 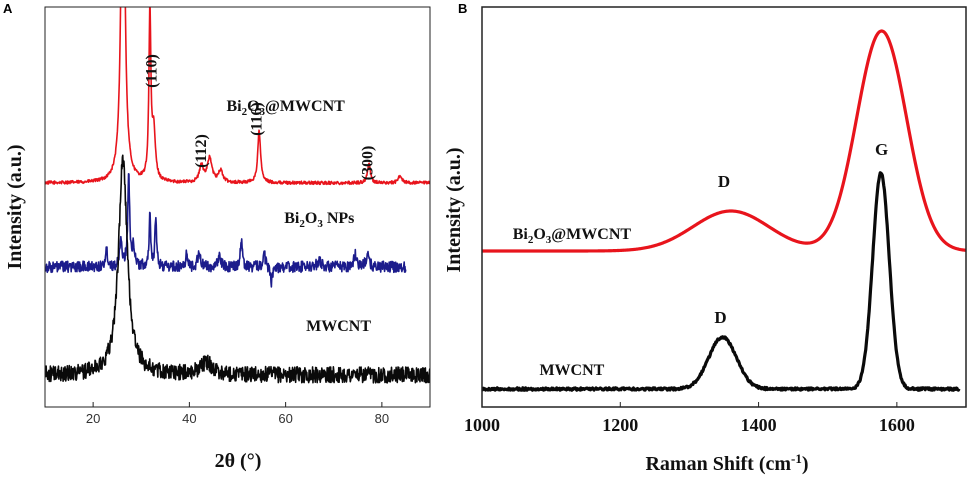 I want to click on peak-annotation: (110), so click(x=152, y=71).